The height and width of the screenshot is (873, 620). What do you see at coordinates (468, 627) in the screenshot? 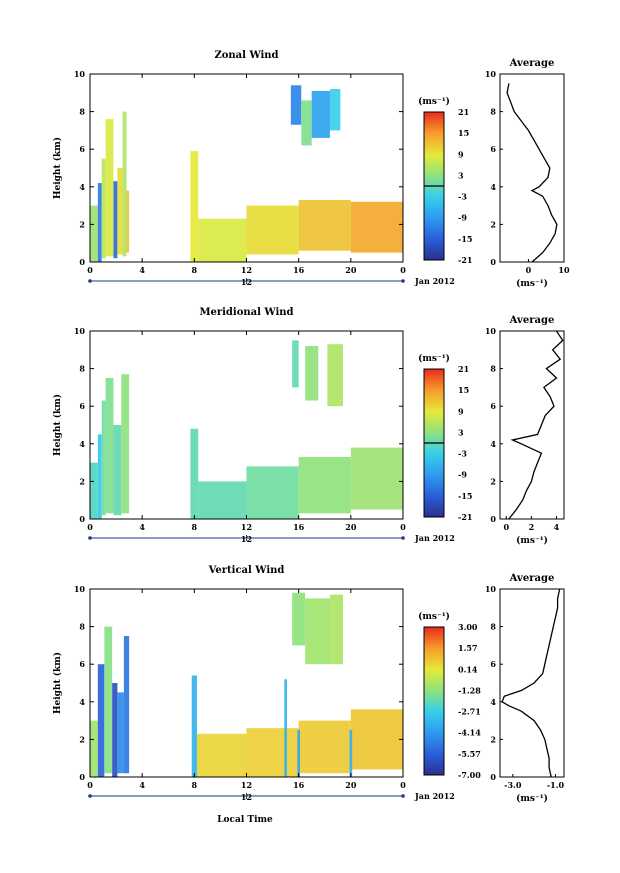
I see `colorbar-tick-label: 3.00` at bounding box center [468, 627].